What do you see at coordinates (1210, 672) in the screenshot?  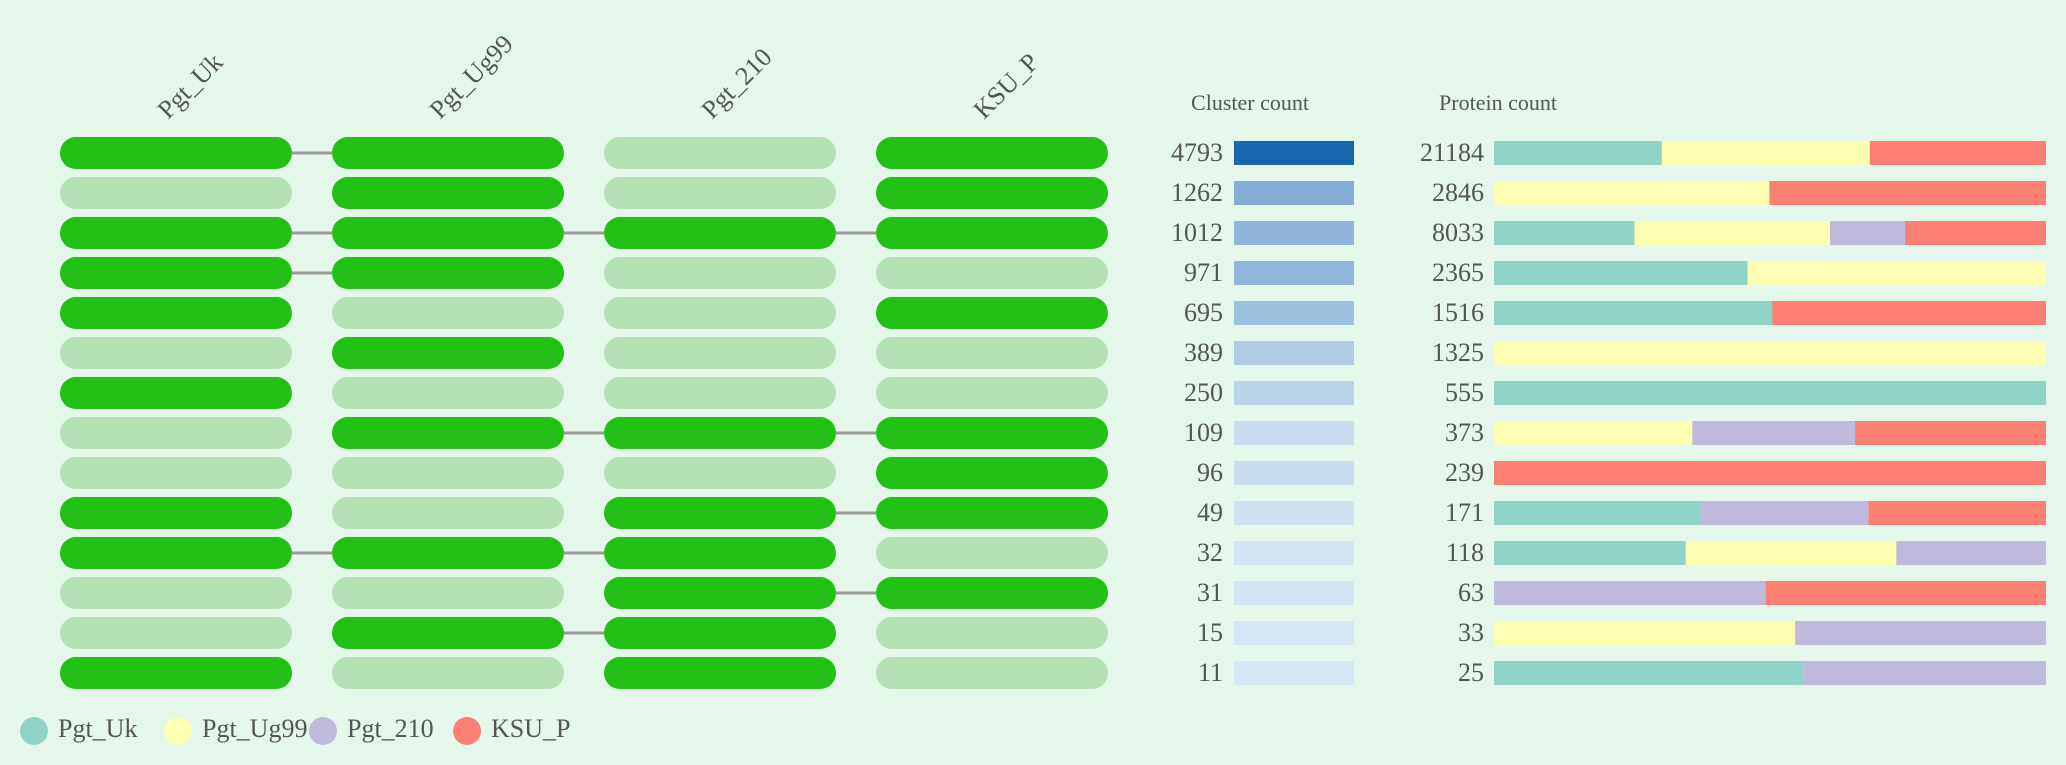 I see `cluster-count-label: 11` at bounding box center [1210, 672].